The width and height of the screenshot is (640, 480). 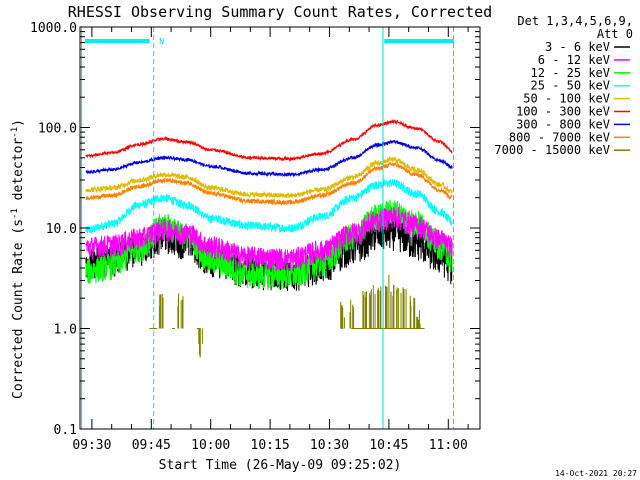 What do you see at coordinates (552, 150) in the screenshot?
I see `legend-label: 7000 - 15000 keV` at bounding box center [552, 150].